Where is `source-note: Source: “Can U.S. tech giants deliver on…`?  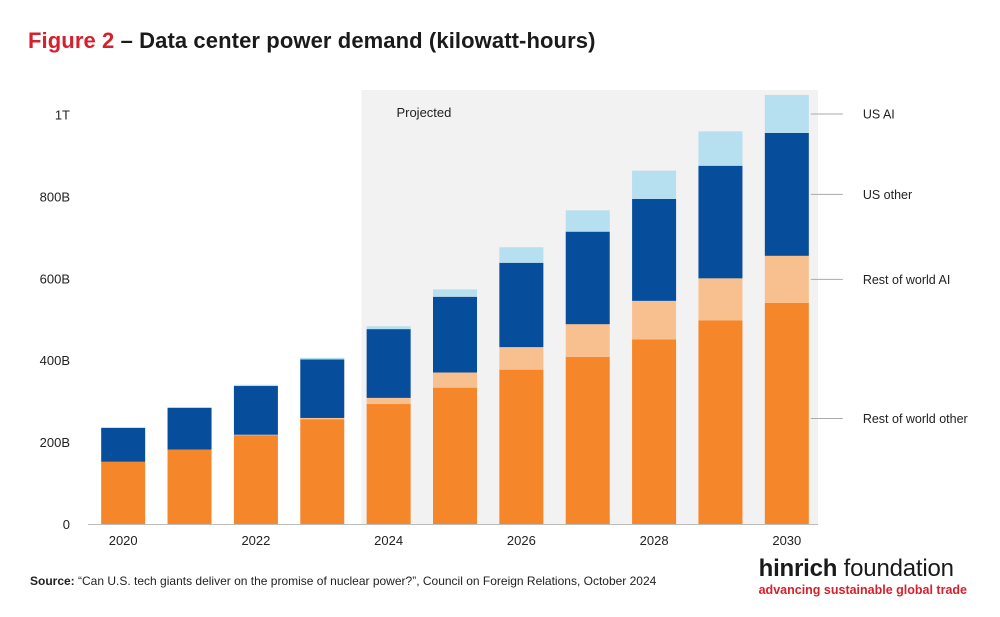
source-note: Source: “Can U.S. tech giants deliver on… is located at coordinates (343, 581).